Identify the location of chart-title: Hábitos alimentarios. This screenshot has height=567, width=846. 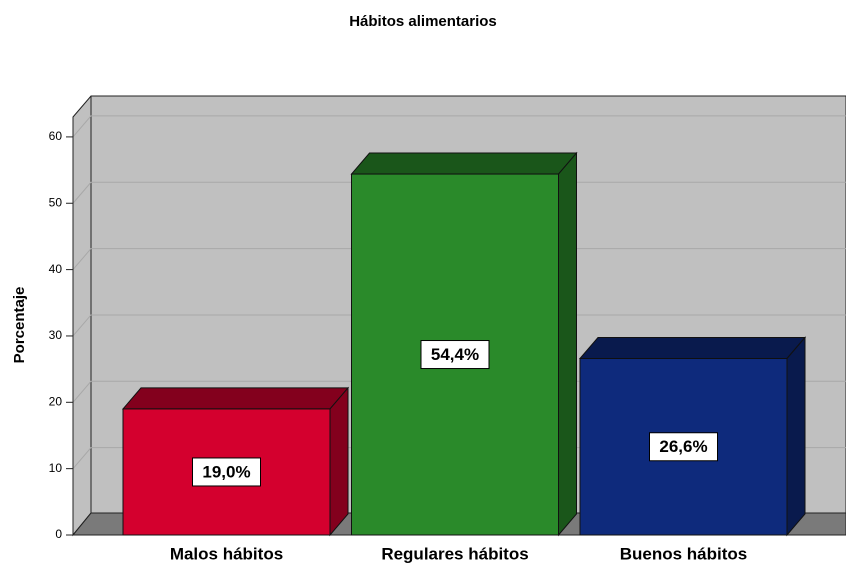
(423, 21).